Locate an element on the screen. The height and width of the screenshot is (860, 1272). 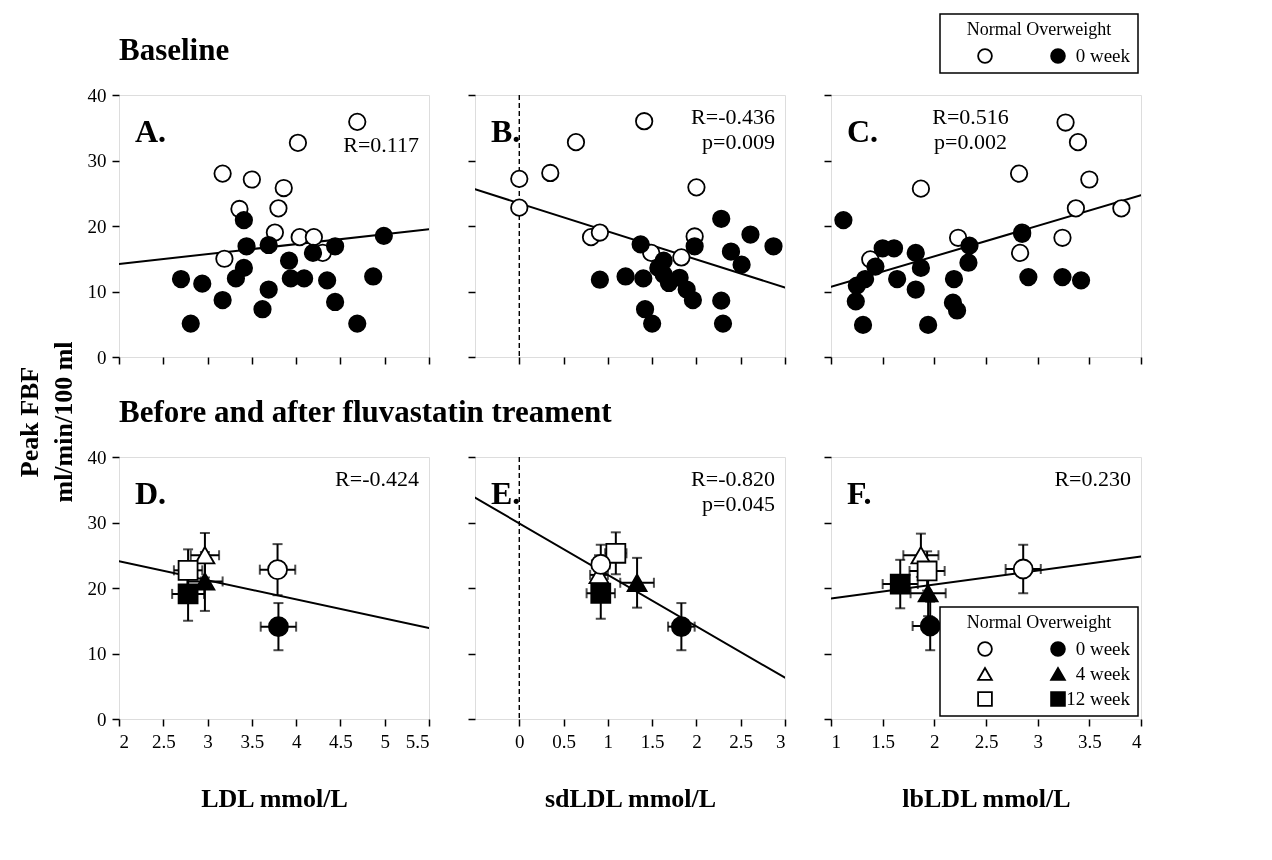
annotation: p=0.045 is located at coordinates (738, 503).